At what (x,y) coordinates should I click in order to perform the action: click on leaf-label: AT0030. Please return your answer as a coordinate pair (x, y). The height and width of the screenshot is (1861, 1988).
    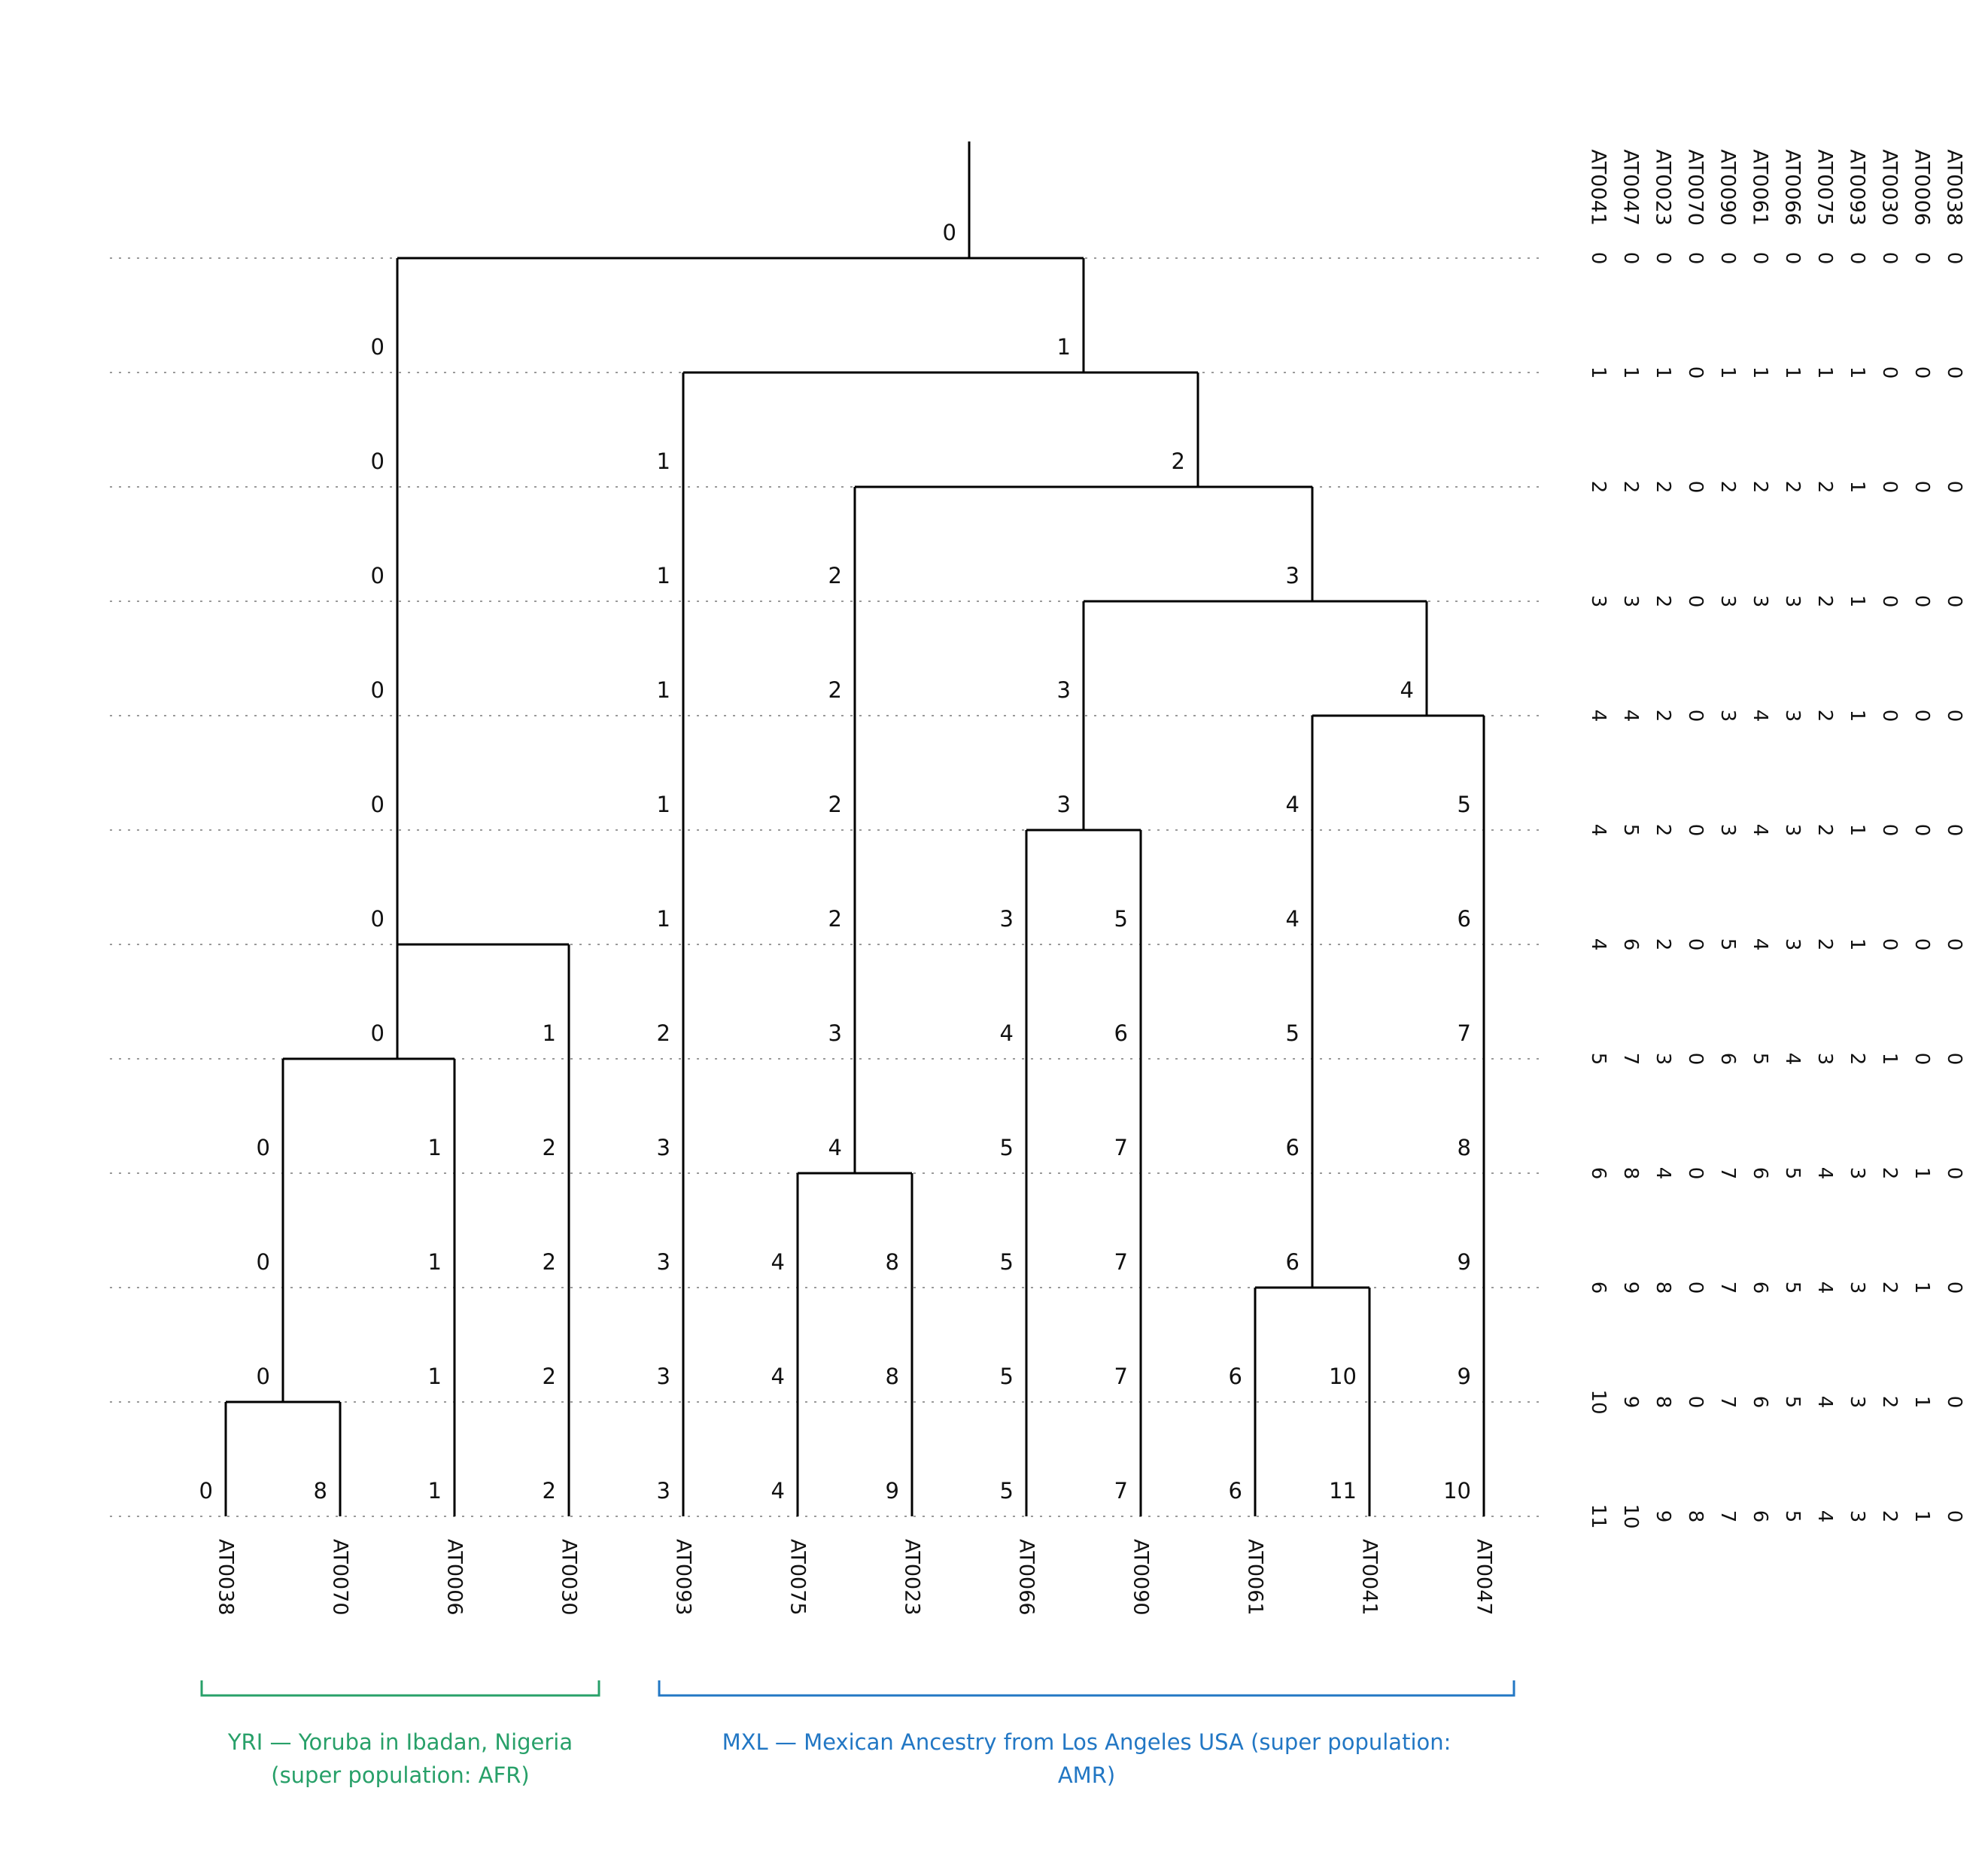
    Looking at the image, I should click on (569, 1577).